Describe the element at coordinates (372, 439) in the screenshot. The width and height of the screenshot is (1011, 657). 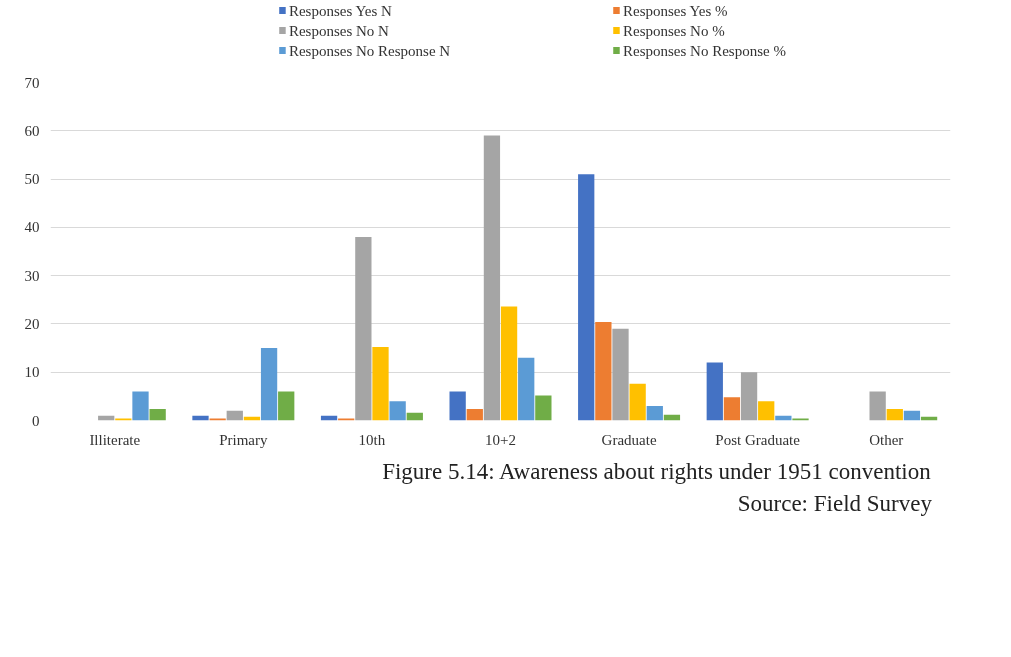
I see `x-tick-label: 10th` at that location.